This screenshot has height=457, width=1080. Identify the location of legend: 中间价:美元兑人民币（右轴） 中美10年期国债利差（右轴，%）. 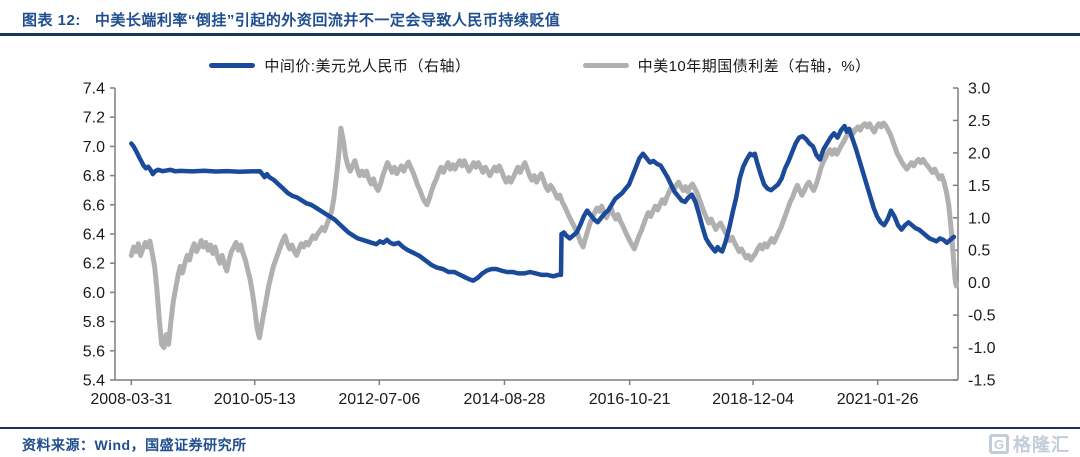
(540, 65).